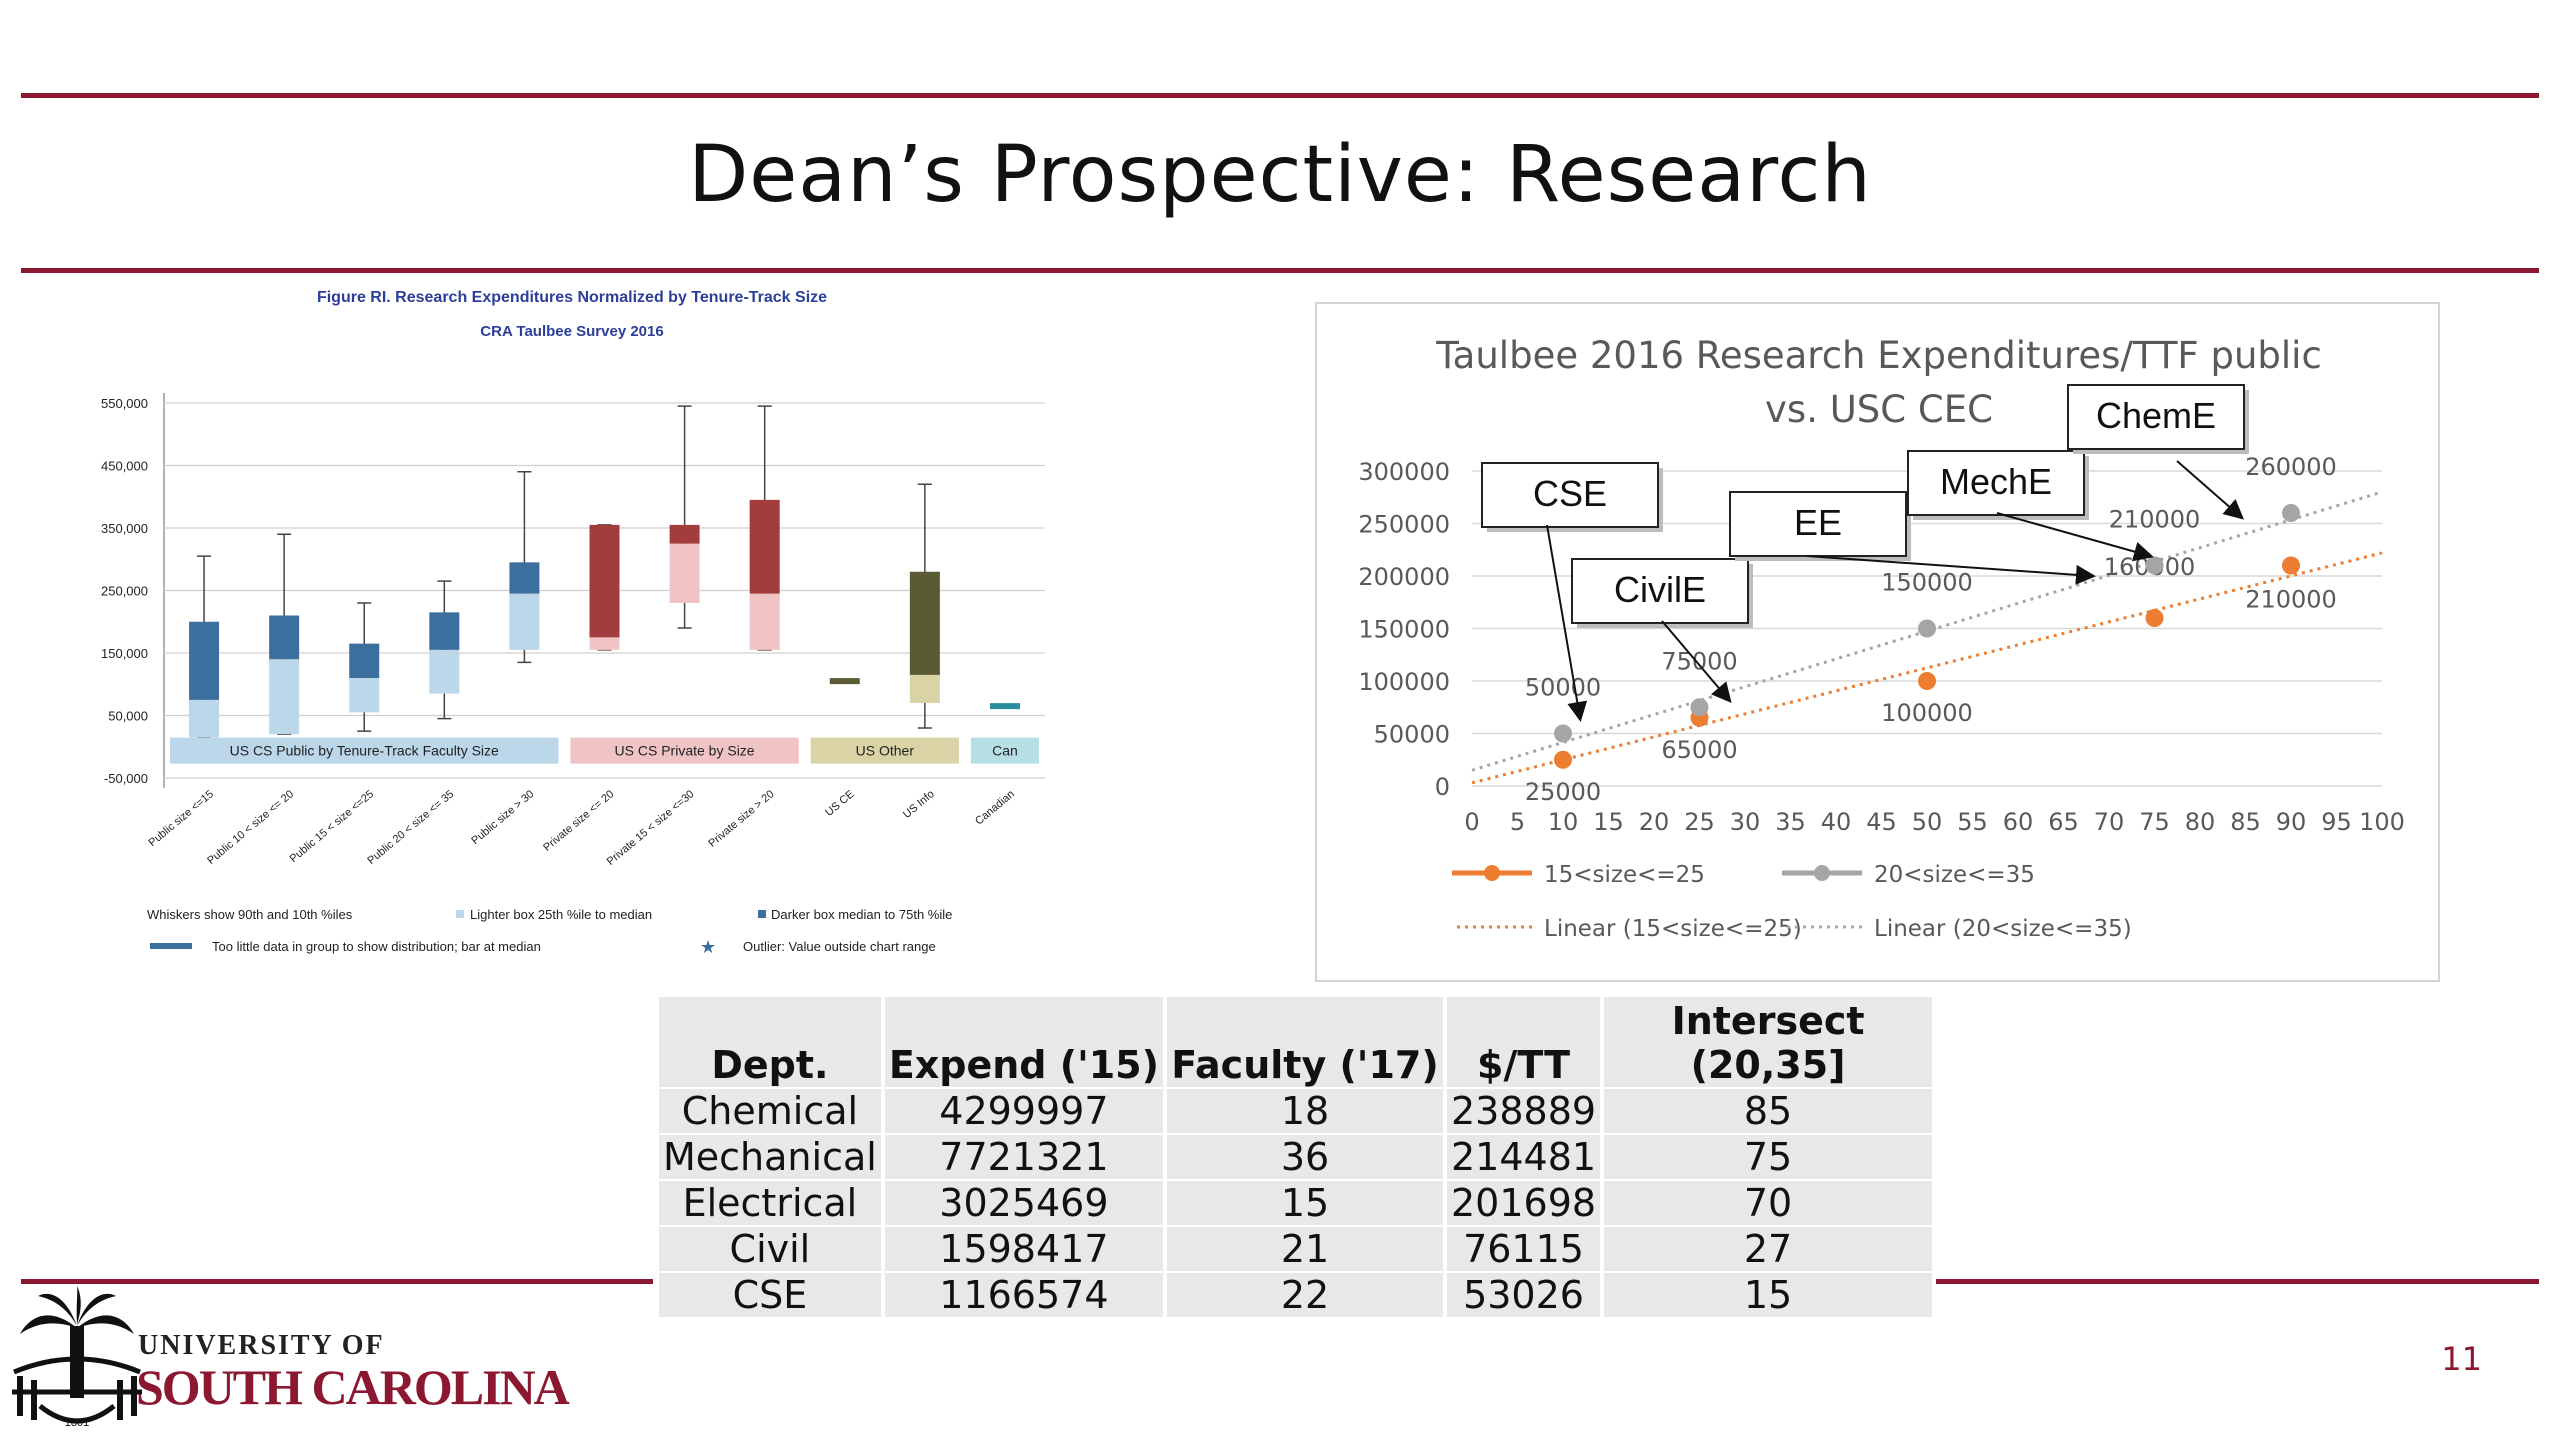  Describe the element at coordinates (1524, 1295) in the screenshot. I see `table-cell: 53026` at that location.